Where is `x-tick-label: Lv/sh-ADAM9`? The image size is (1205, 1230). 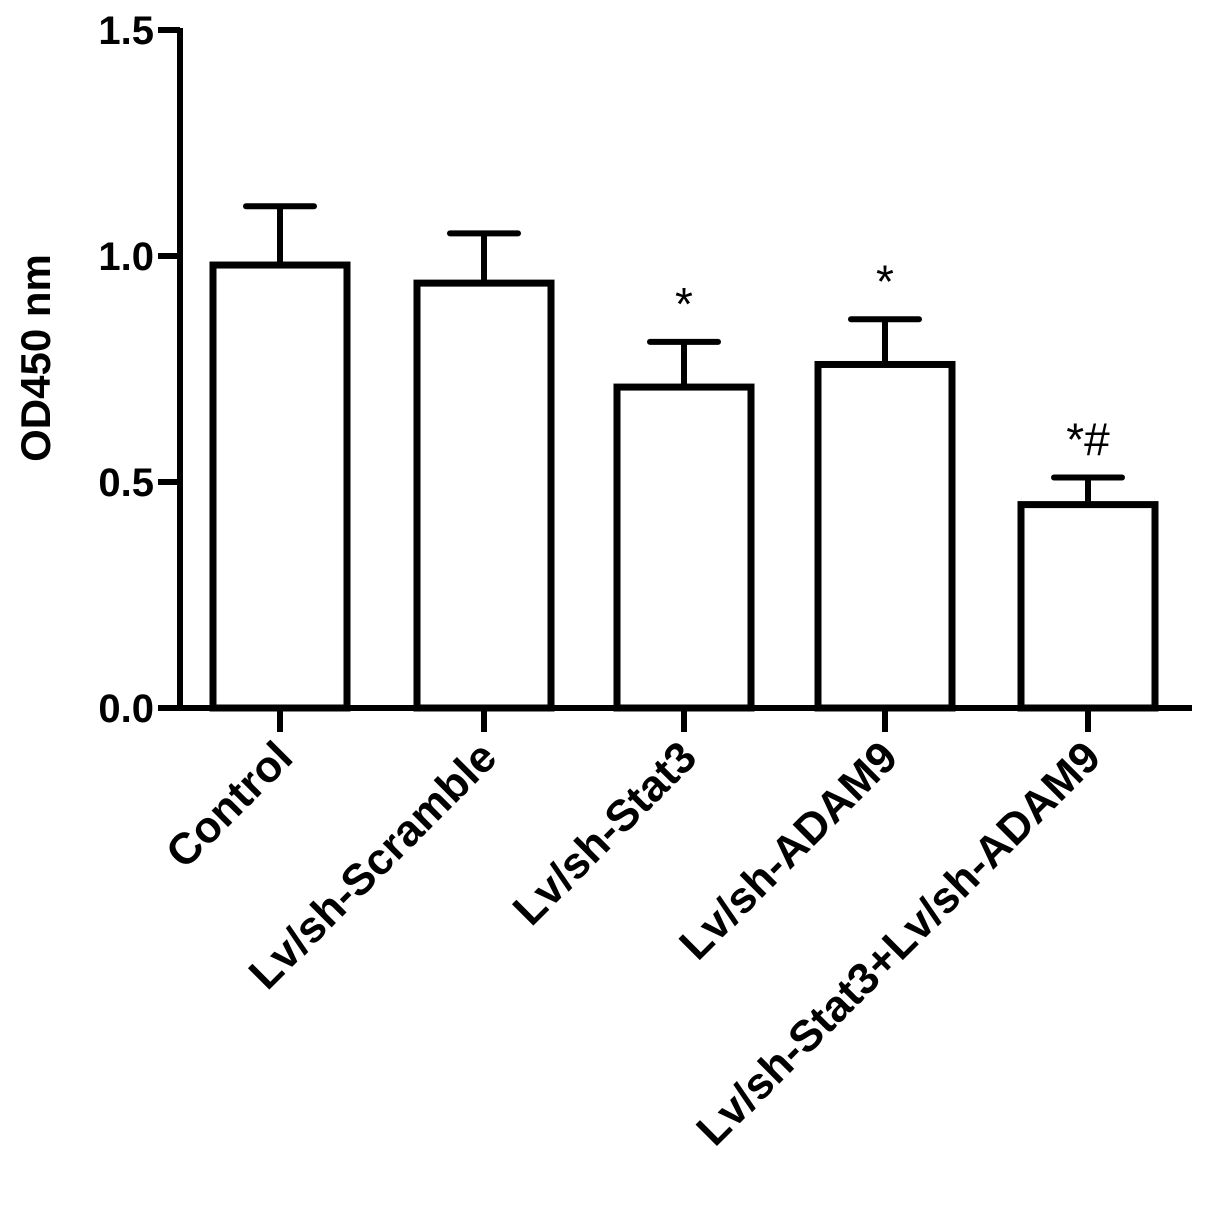
x-tick-label: Lv/sh-ADAM9 is located at coordinates (788, 850).